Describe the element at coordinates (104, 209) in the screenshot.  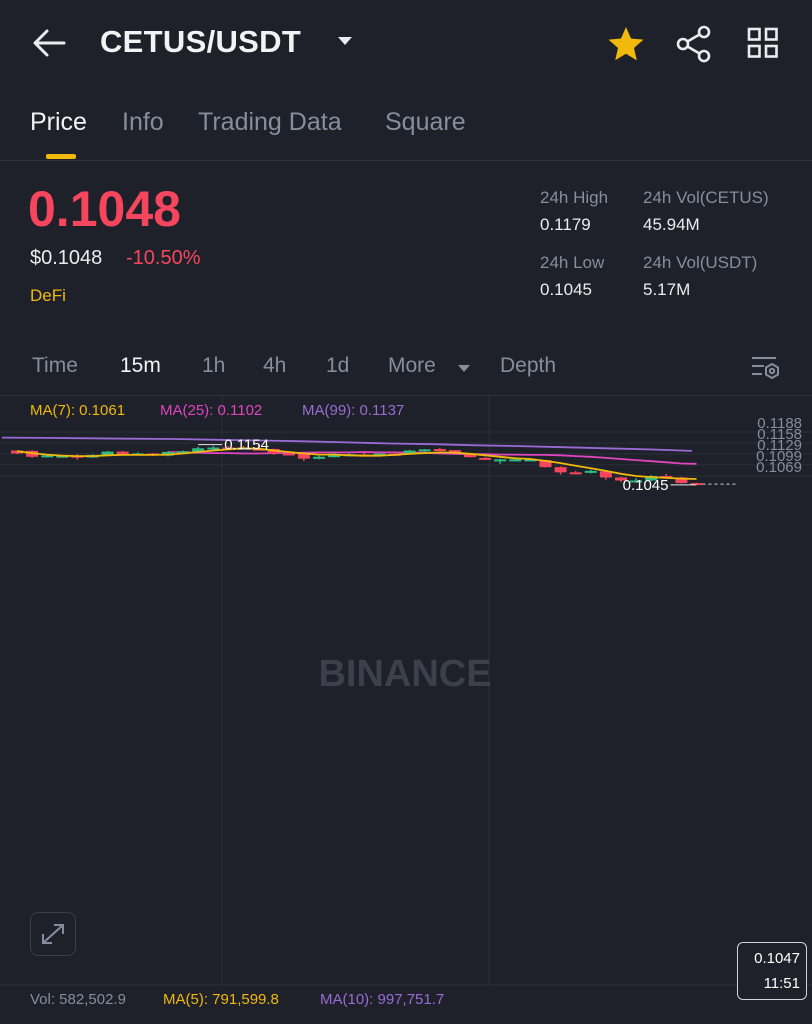
I see `last-price: 0.1048` at that location.